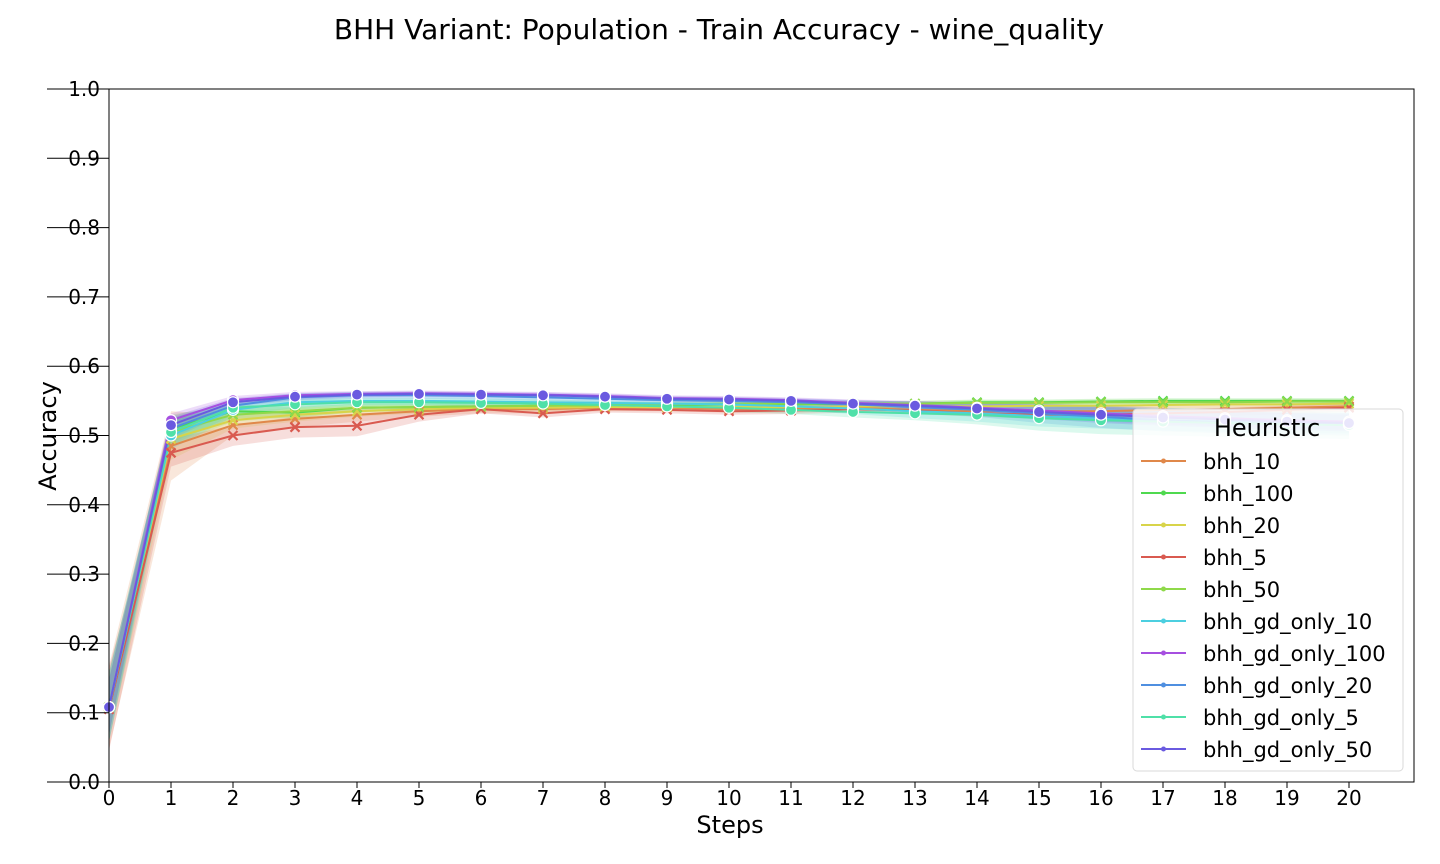  What do you see at coordinates (1241, 462) in the screenshot?
I see `legend-label: bhh_10` at bounding box center [1241, 462].